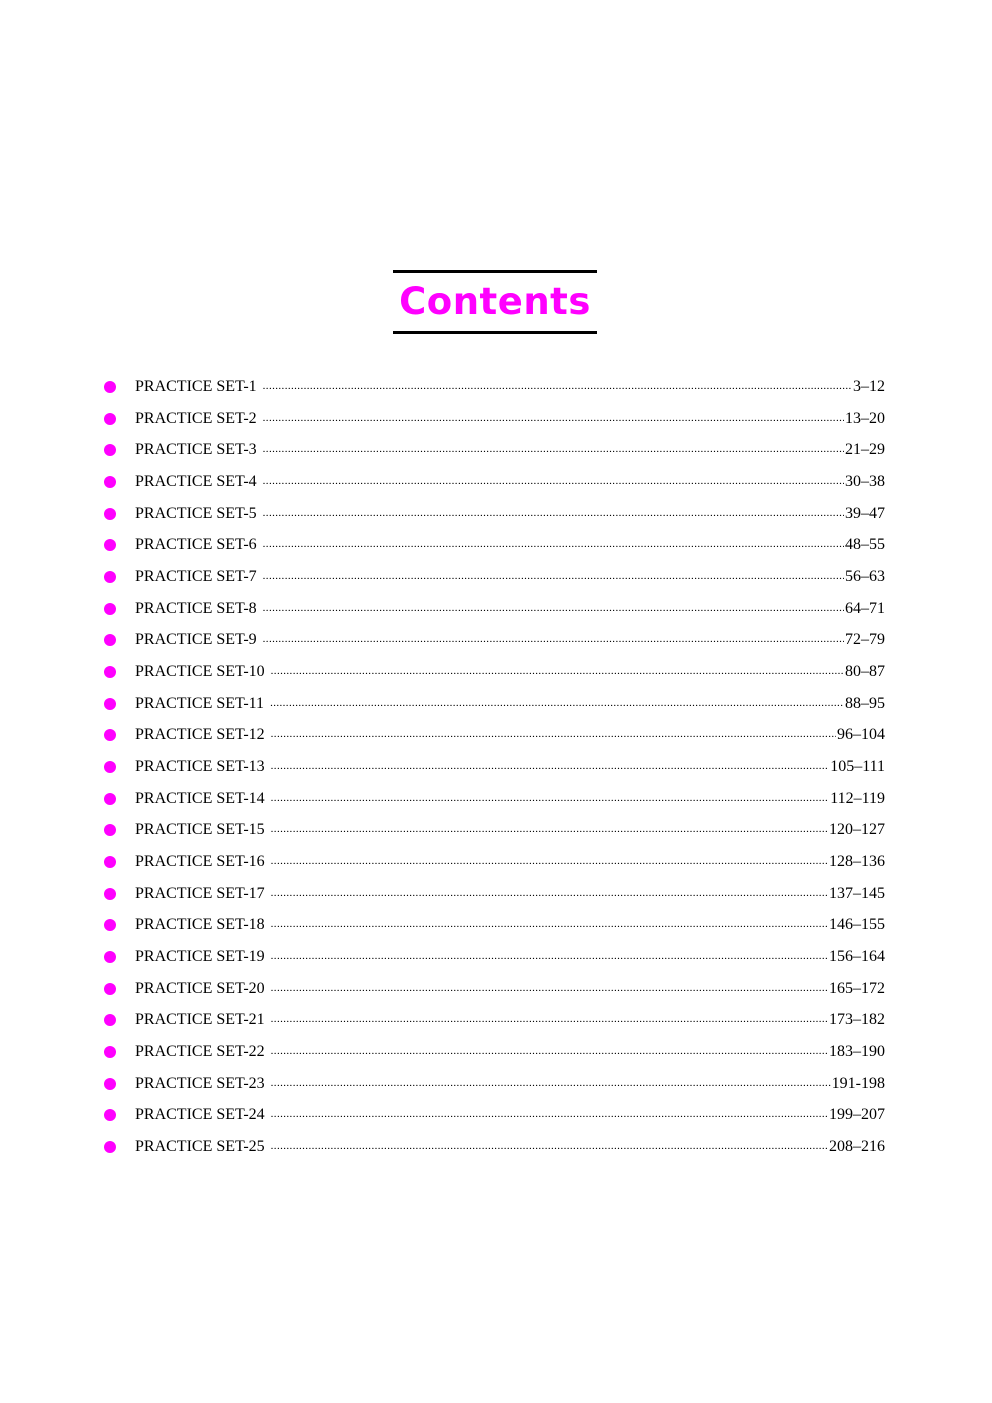  I want to click on toc-entry-pages: 105–111, so click(857, 767).